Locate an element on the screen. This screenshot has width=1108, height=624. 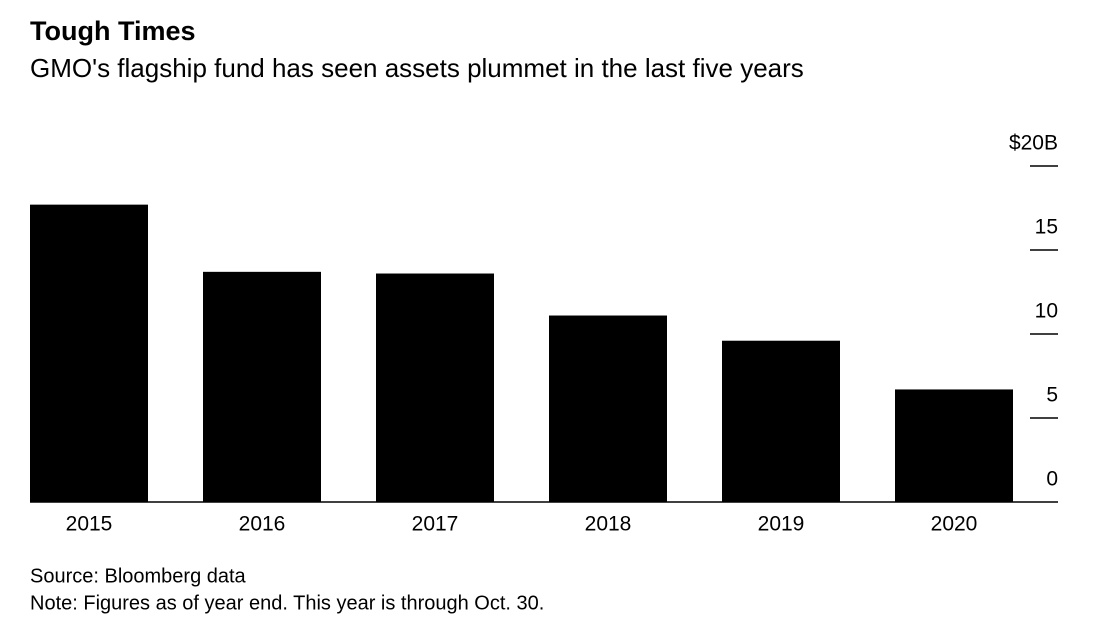
x-tick-label: 2015 is located at coordinates (89, 524).